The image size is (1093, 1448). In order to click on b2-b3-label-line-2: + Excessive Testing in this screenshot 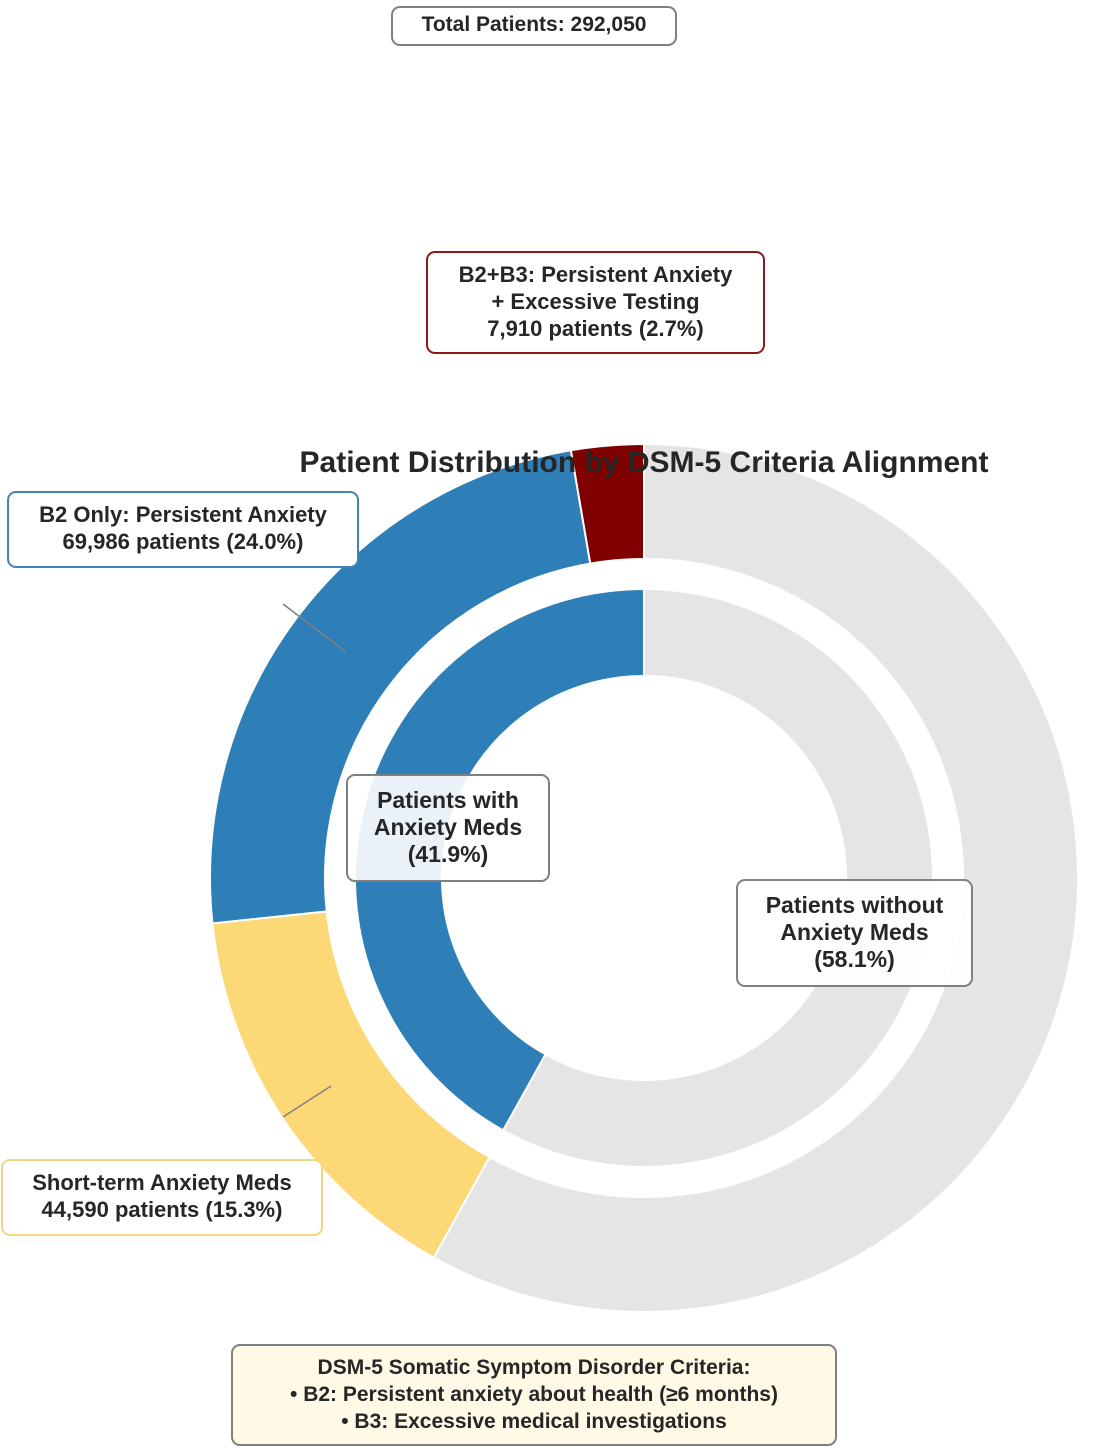, I will do `click(595, 301)`.